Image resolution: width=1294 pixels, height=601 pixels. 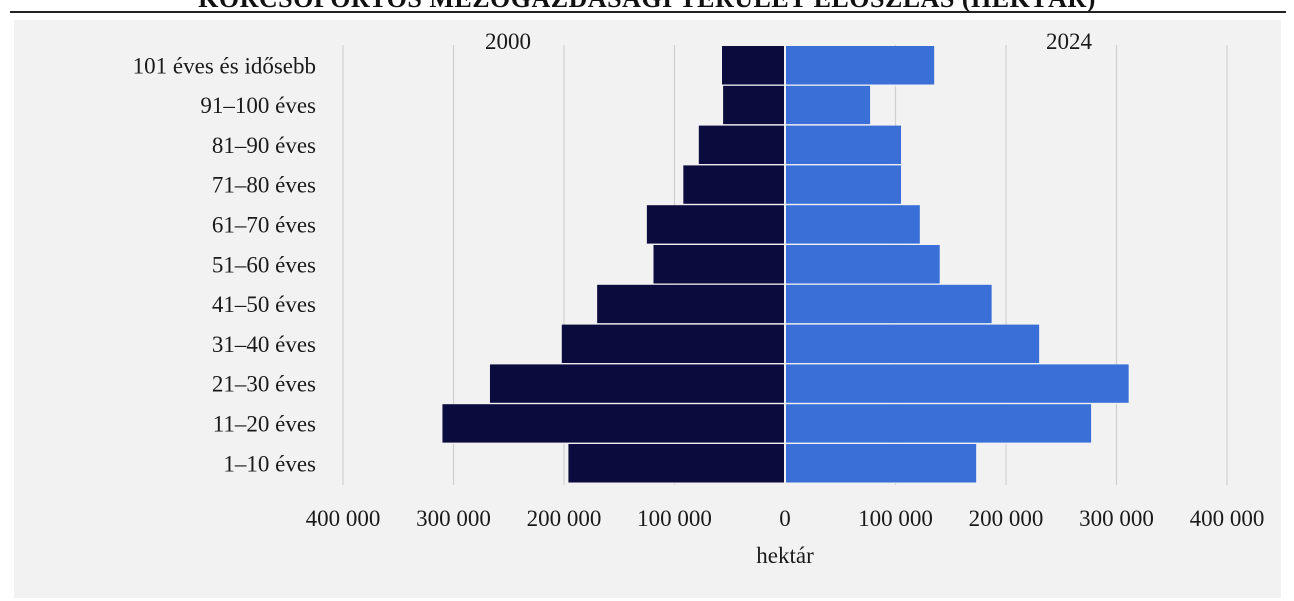 I want to click on category-label: 1–10 éves, so click(x=269, y=463).